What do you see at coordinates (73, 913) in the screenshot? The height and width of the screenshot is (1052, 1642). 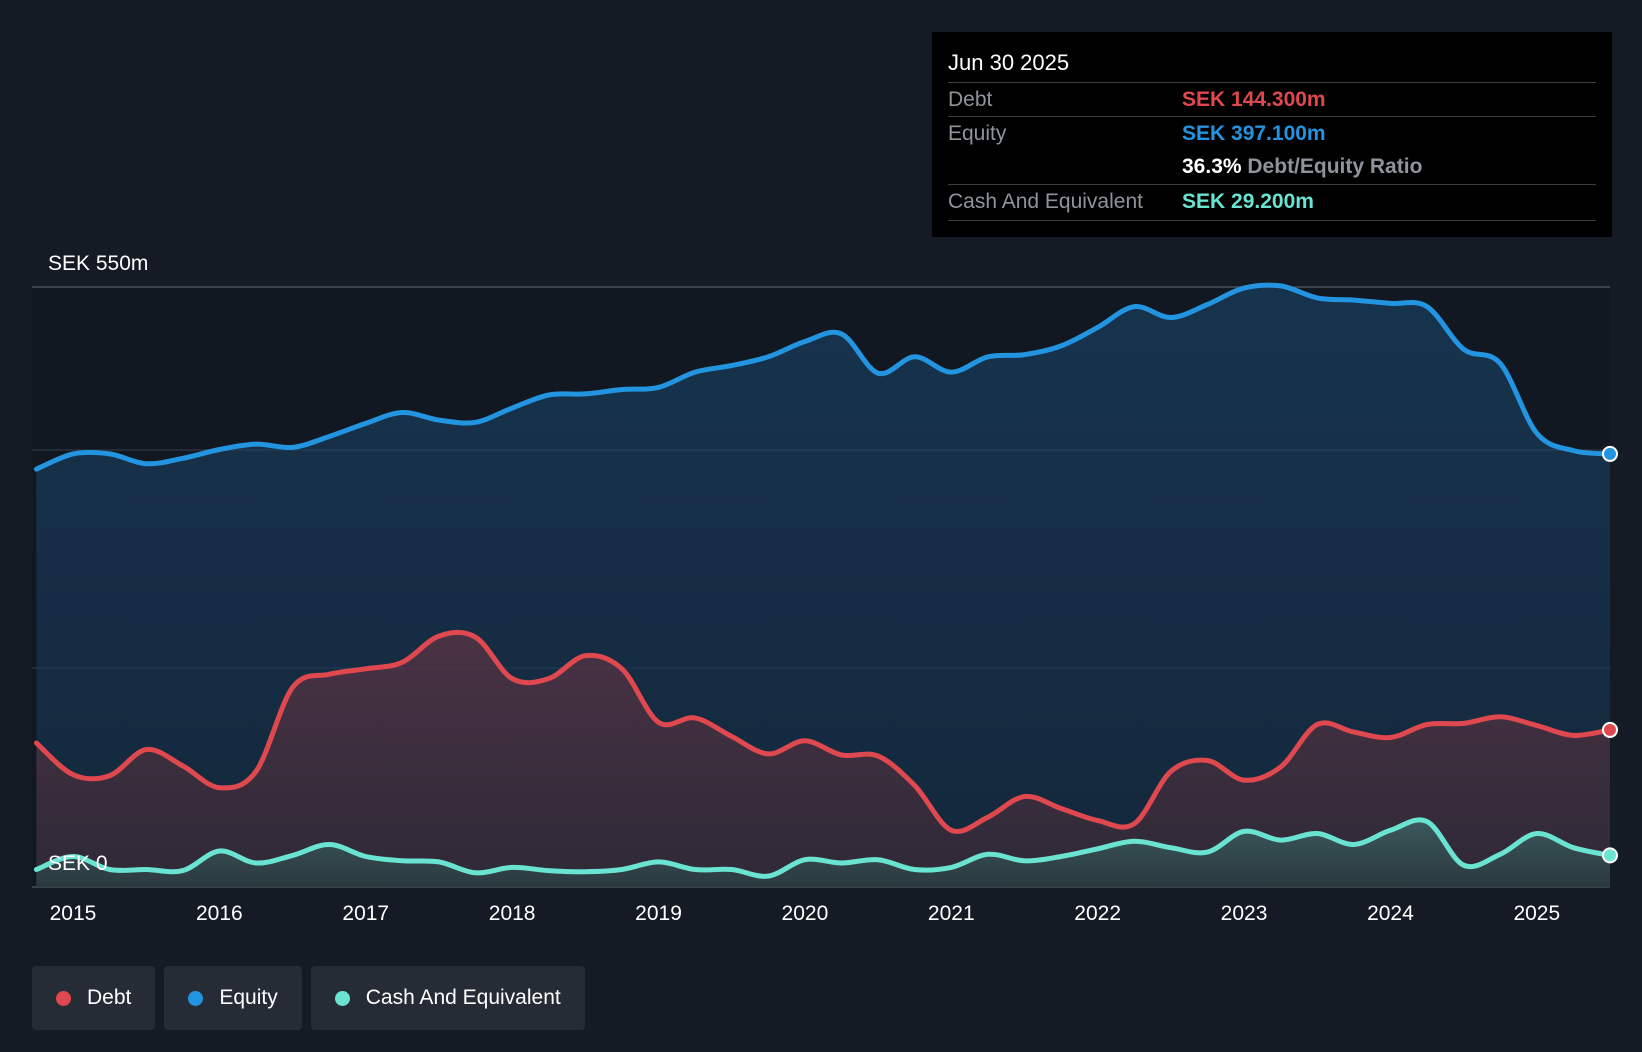 I see `x-tick-label-2015: 2015` at bounding box center [73, 913].